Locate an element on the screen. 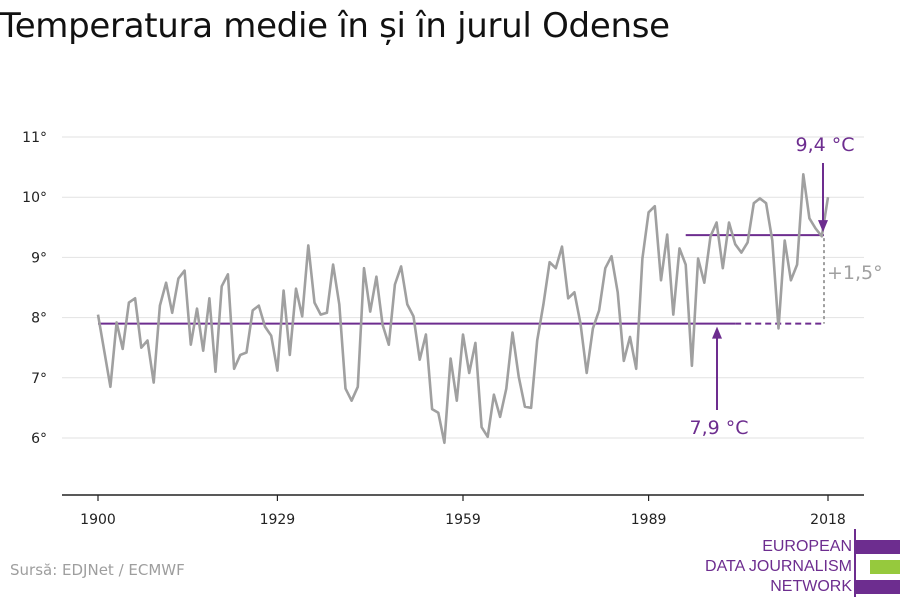 The width and height of the screenshot is (900, 600). logo-line-3: NETWORK is located at coordinates (811, 586).